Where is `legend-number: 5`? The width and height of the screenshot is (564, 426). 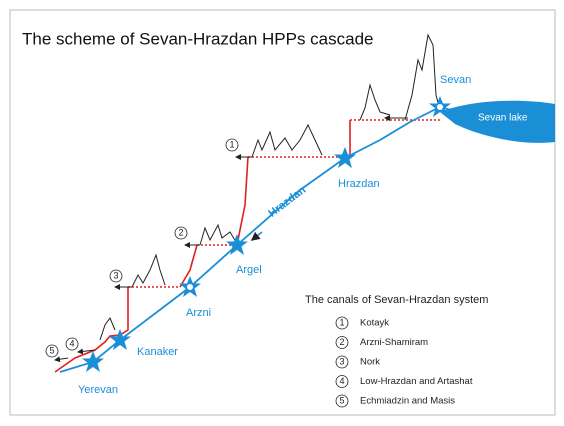
legend-number: 5 is located at coordinates (341, 400).